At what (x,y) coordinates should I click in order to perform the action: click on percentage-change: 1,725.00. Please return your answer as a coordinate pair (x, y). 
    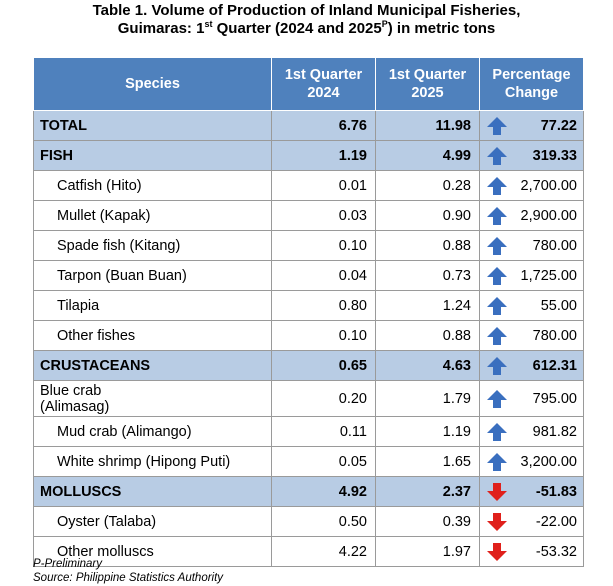
    Looking at the image, I should click on (531, 275).